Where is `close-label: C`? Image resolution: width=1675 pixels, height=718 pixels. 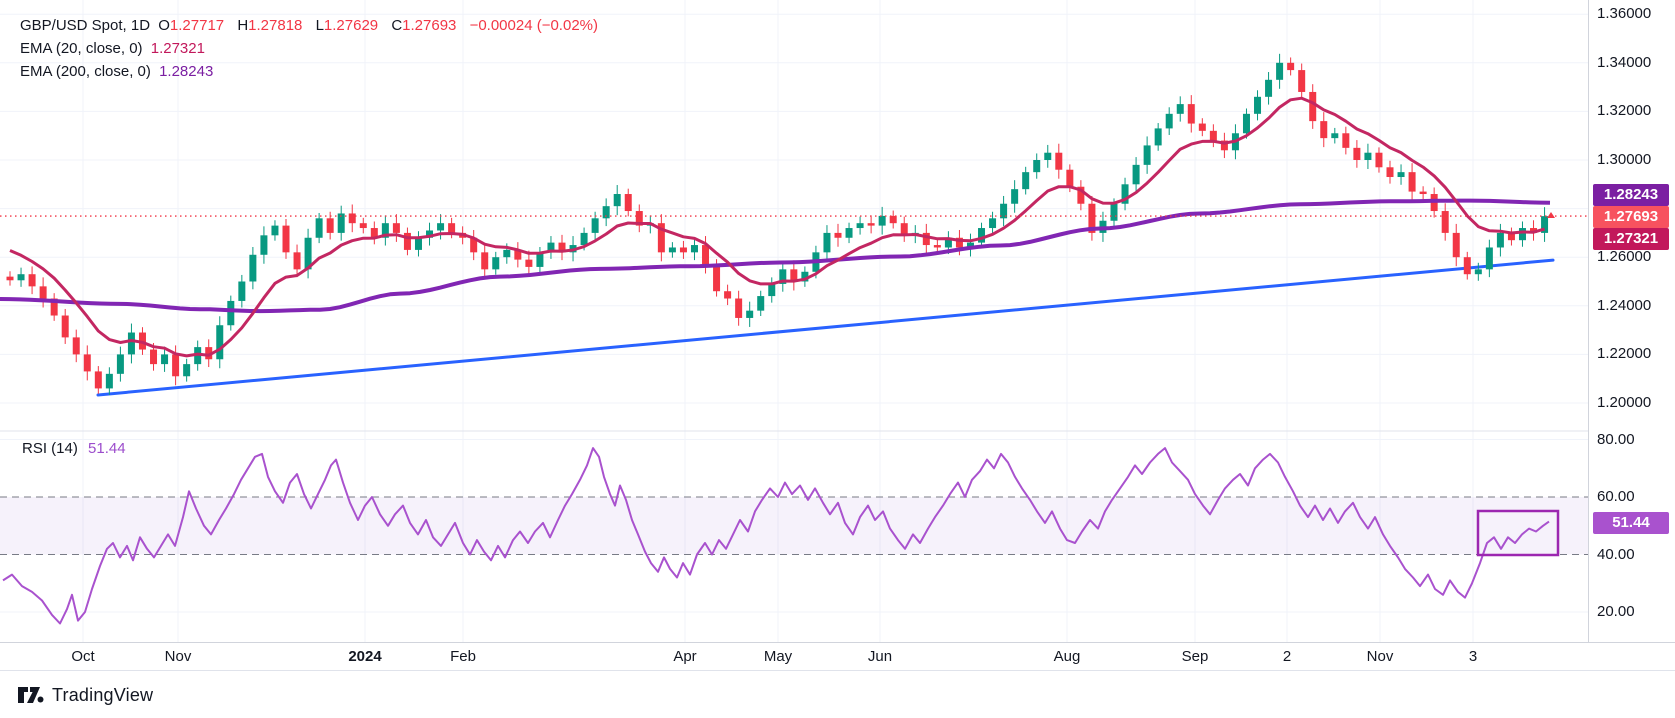
close-label: C is located at coordinates (397, 25).